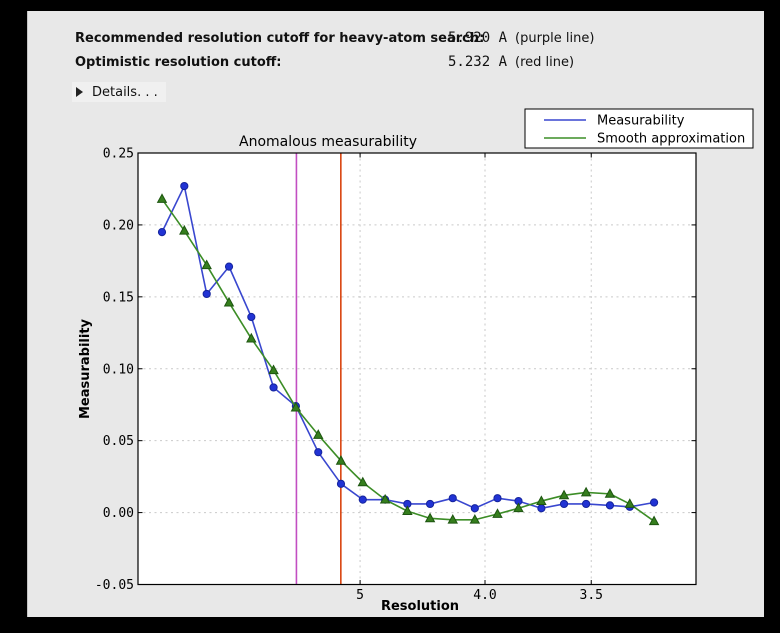  I want to click on chart-title: Anomalous measurability, so click(328, 142).